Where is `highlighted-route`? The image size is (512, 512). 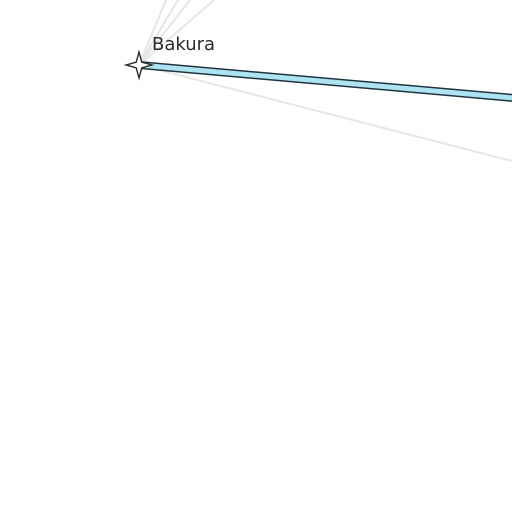 highlighted-route is located at coordinates (325, 81).